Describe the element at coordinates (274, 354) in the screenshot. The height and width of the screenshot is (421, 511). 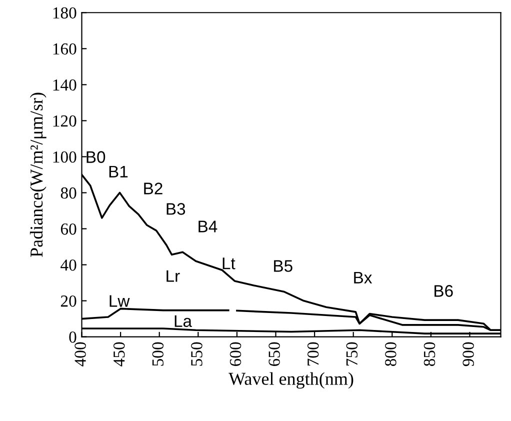
I see `x-tick-label: 650` at that location.